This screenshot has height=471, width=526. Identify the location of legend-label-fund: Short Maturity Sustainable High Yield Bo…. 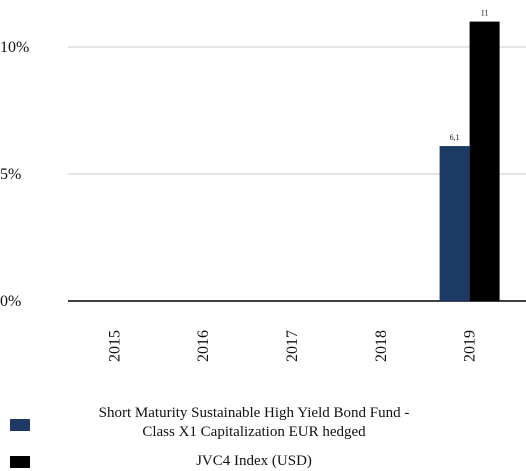
(254, 423).